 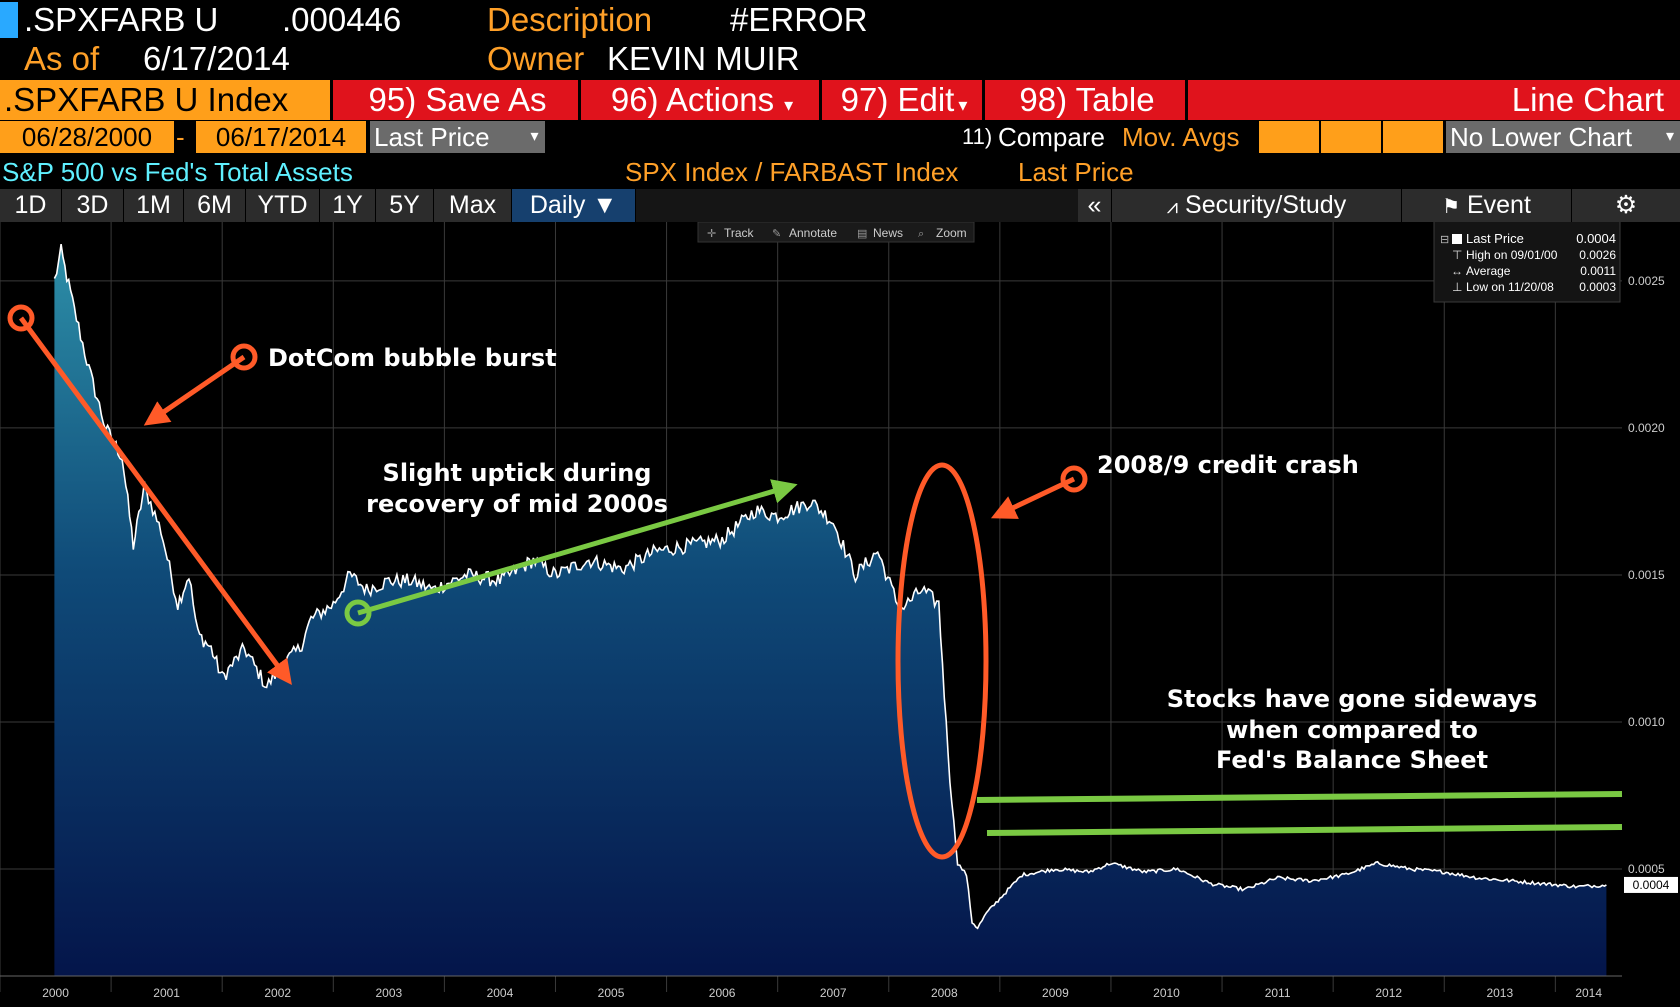 I want to click on track-button: ✛ Track, so click(x=731, y=233).